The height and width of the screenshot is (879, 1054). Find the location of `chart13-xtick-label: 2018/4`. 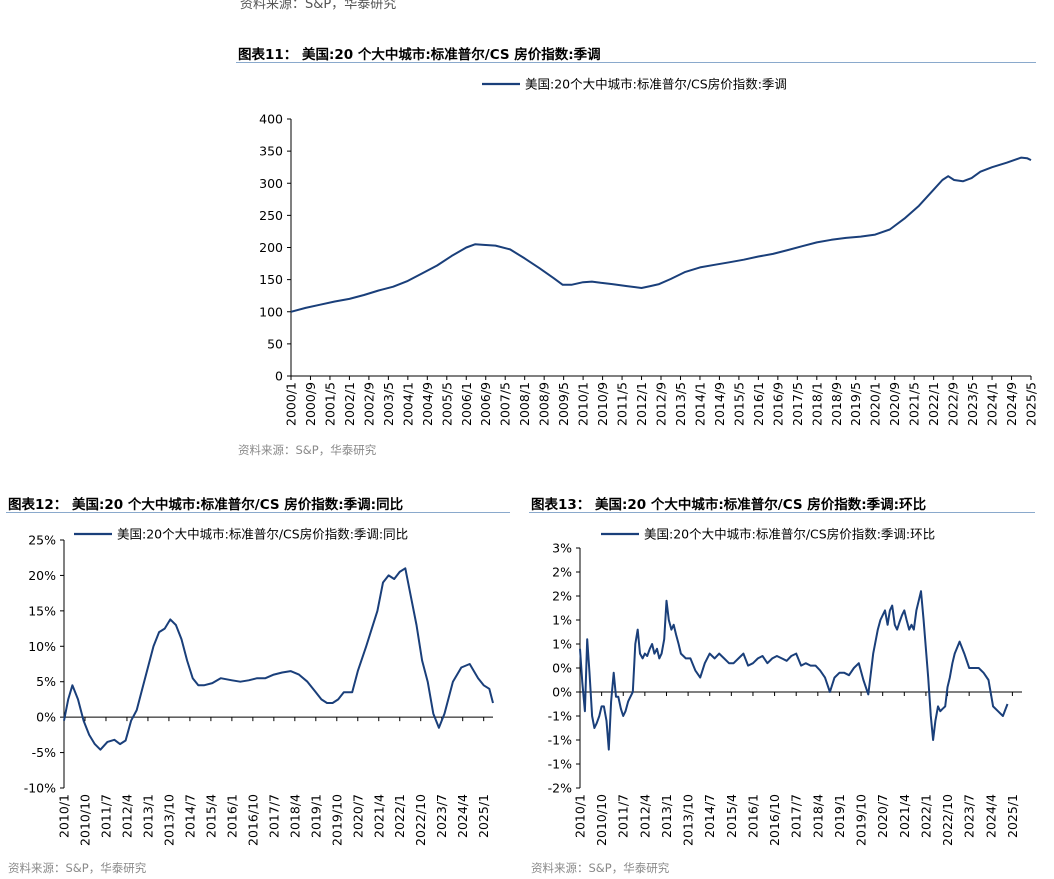

chart13-xtick-label: 2018/4 is located at coordinates (817, 816).